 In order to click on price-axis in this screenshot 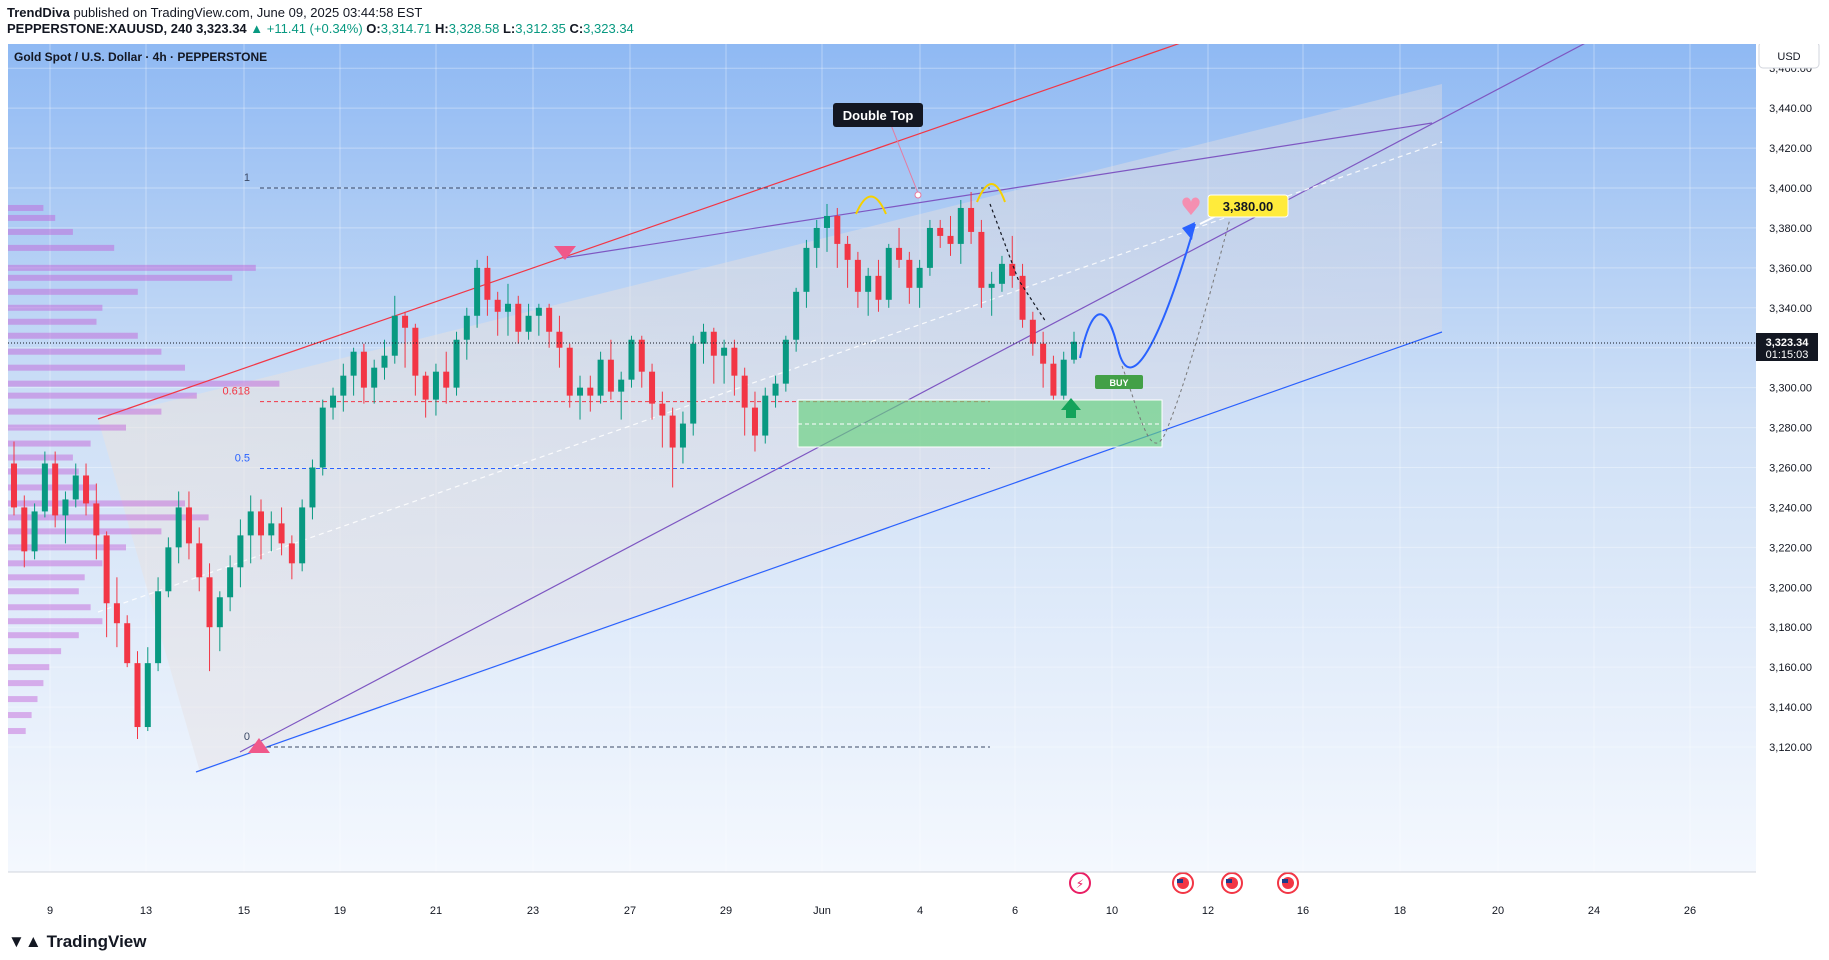, I will do `click(1792, 484)`.